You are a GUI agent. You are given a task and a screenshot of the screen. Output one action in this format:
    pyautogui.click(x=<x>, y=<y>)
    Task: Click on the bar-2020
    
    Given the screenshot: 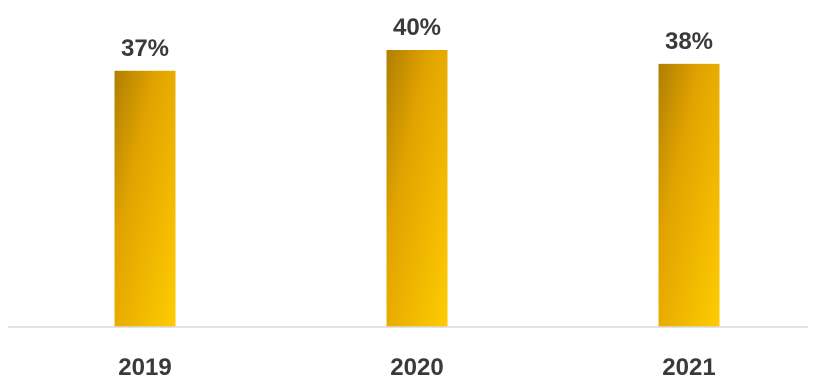 What is the action you would take?
    pyautogui.click(x=417, y=188)
    